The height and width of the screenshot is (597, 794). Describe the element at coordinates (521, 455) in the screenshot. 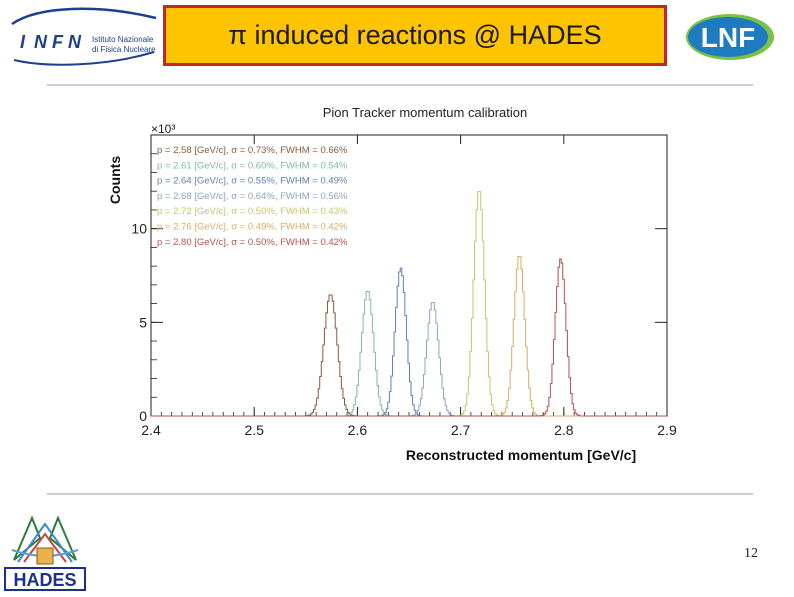

I see `x-axis-label: Reconstructed momentum [GeV/c]` at that location.